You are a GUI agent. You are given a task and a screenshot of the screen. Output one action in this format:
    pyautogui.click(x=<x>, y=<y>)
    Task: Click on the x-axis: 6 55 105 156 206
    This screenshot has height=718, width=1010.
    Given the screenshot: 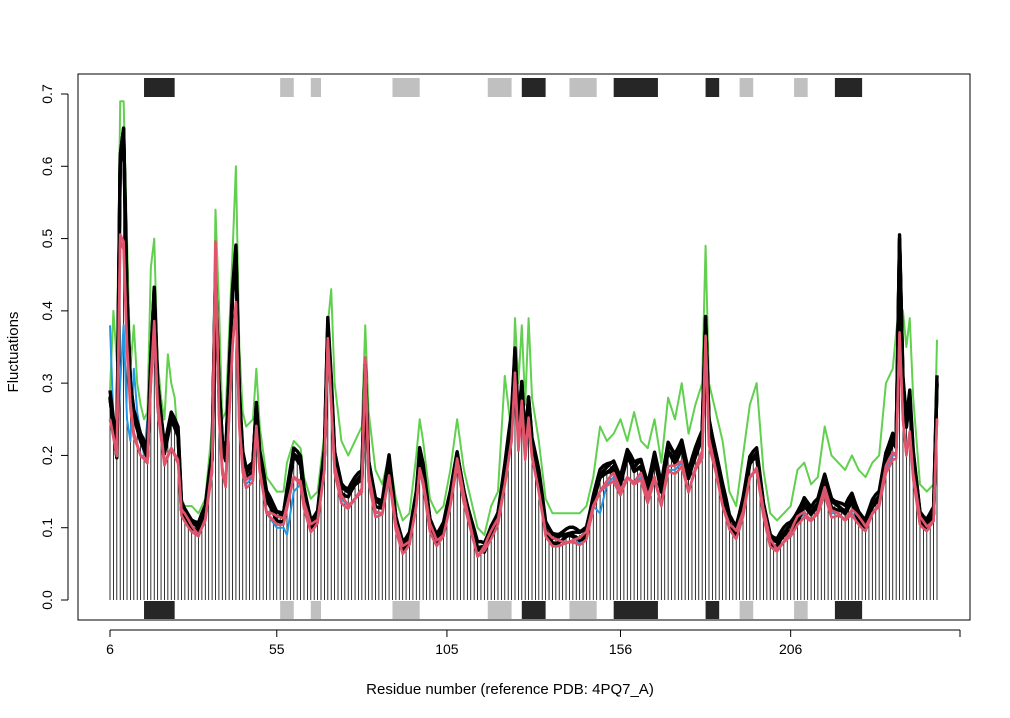 What is the action you would take?
    pyautogui.click(x=533, y=643)
    